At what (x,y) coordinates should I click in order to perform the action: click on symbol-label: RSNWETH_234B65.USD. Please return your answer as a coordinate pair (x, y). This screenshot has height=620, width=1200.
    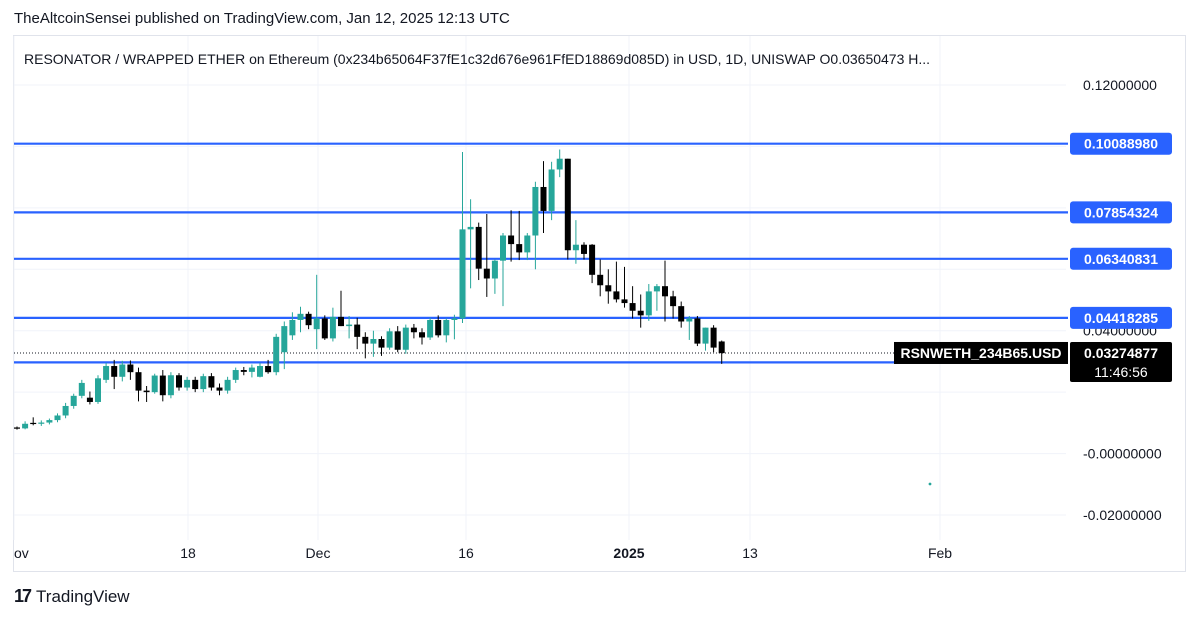
    Looking at the image, I should click on (980, 353).